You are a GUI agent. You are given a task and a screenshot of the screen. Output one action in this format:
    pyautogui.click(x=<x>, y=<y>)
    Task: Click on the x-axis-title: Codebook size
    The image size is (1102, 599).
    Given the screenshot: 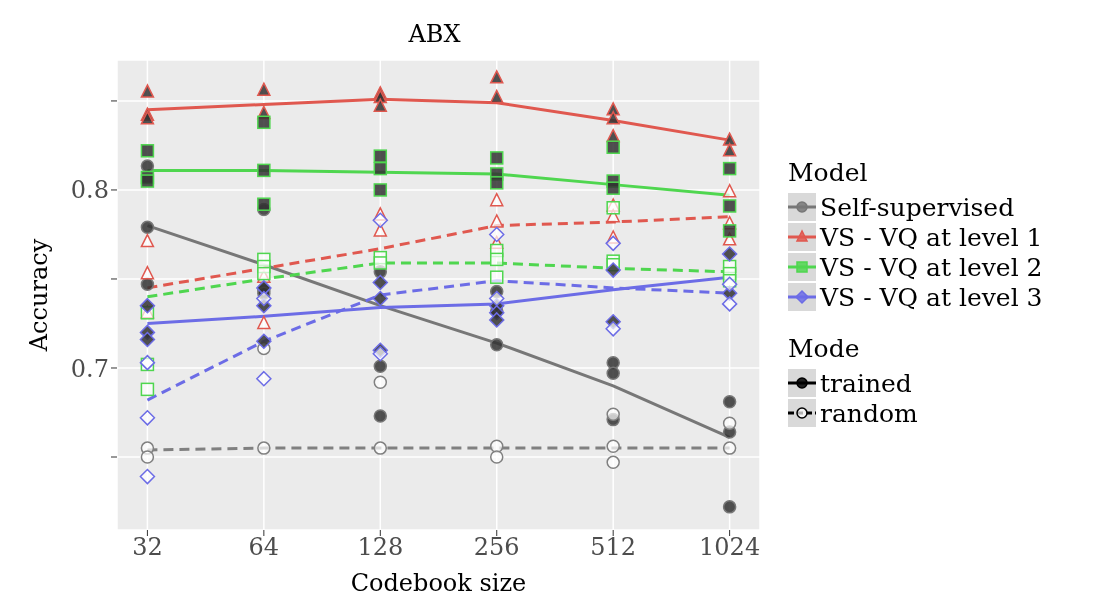 What is the action you would take?
    pyautogui.click(x=438, y=583)
    